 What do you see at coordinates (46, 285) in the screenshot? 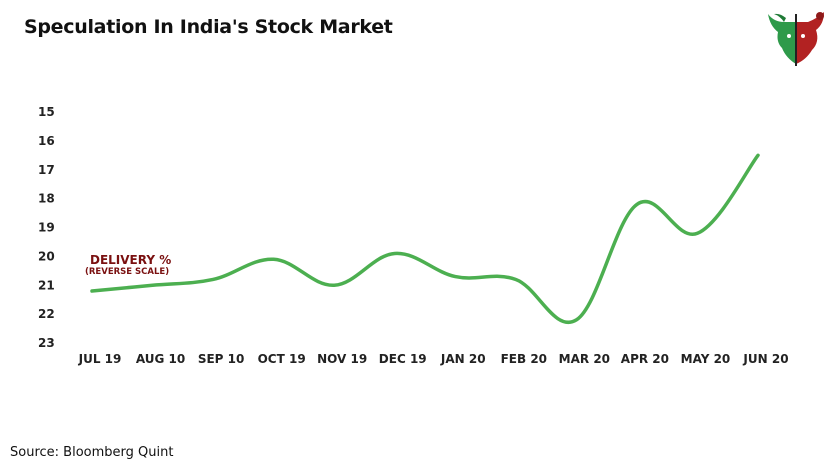
I see `y-tick-label: 21` at bounding box center [46, 285].